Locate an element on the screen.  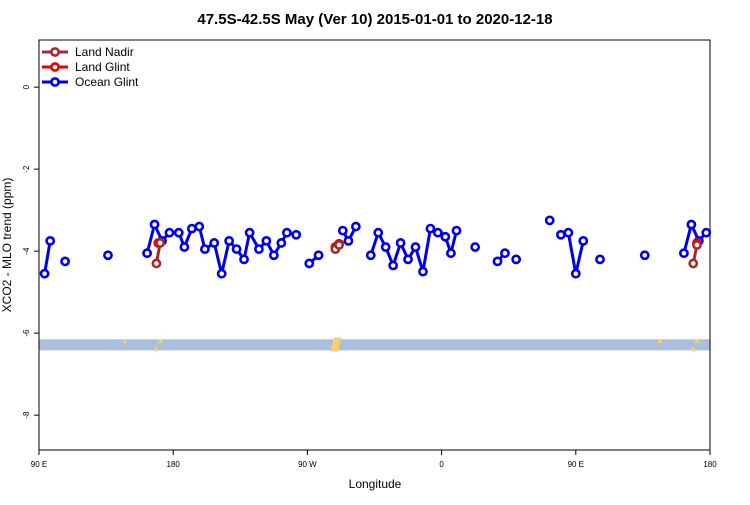
y-axis-label: XCO2 - MLO trend (ppm) is located at coordinates (7, 245).